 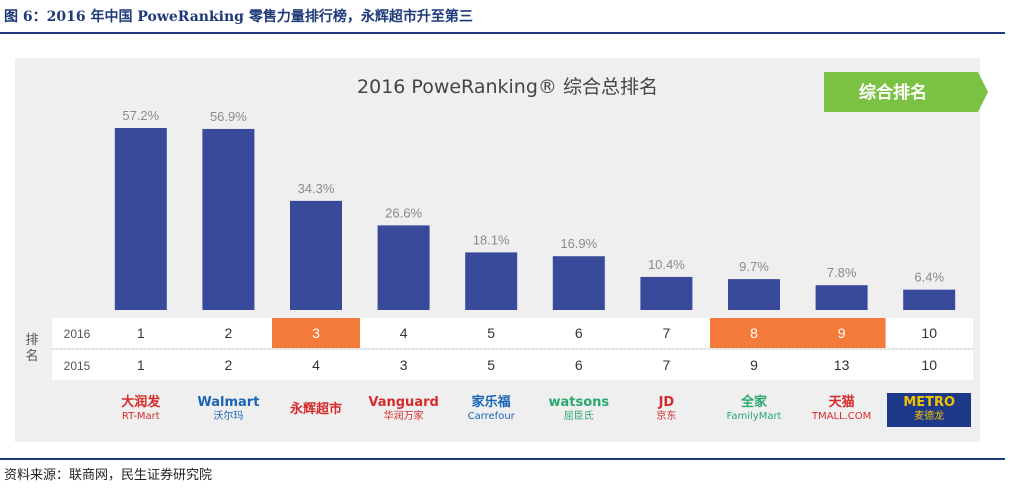 What do you see at coordinates (491, 402) in the screenshot?
I see `retailer-logo-name: 家乐福` at bounding box center [491, 402].